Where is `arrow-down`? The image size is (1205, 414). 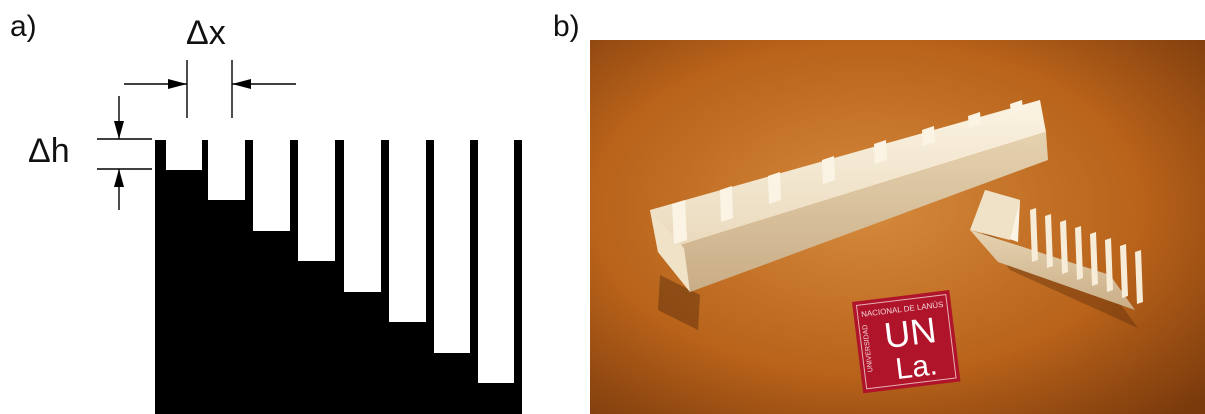
arrow-down is located at coordinates (119, 130).